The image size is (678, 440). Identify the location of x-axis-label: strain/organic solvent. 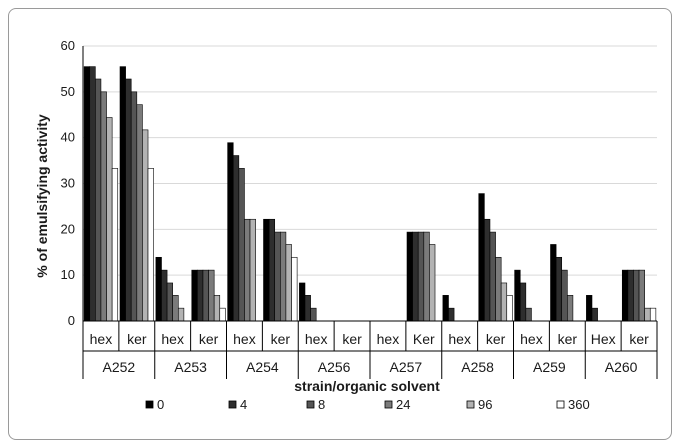
(367, 386).